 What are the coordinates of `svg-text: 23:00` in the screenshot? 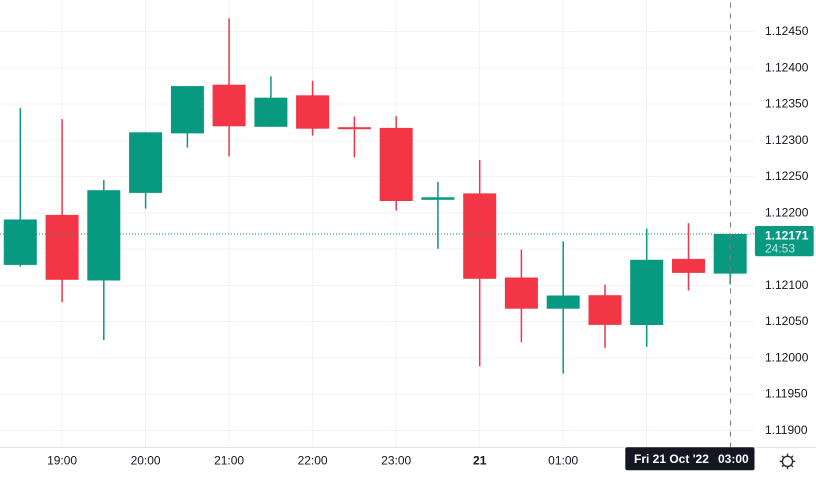 It's located at (396, 461).